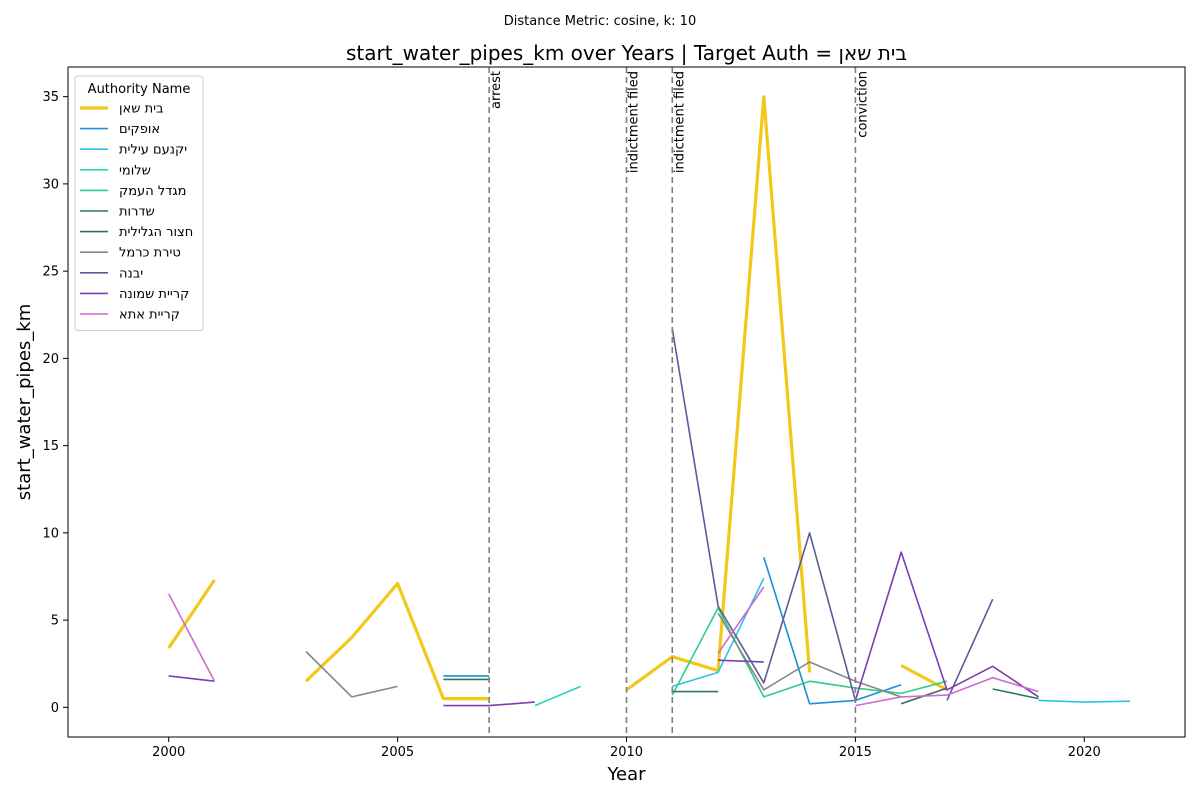  I want to click on y-tick-label: 25, so click(50, 272).